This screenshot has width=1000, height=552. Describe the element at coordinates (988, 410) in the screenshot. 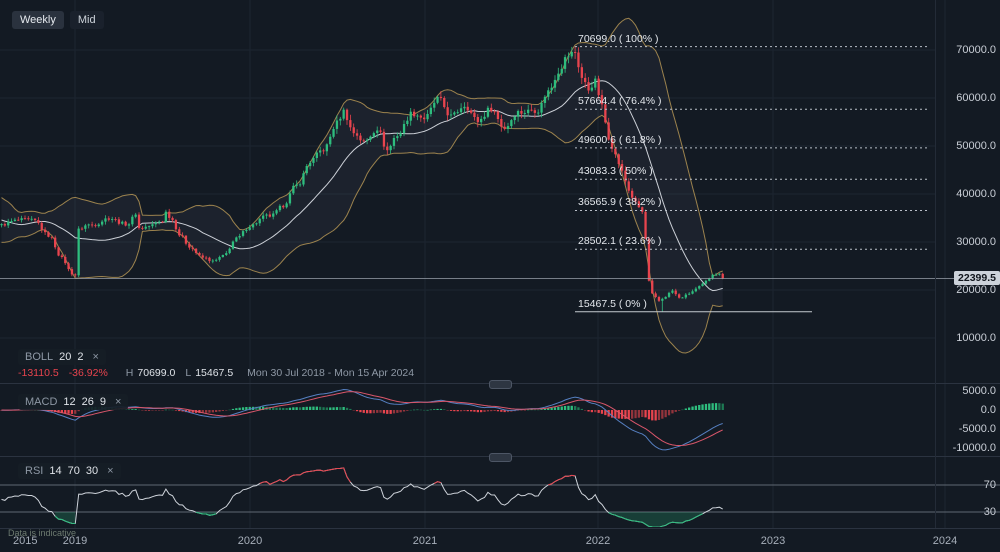

I see `macd-axis-label: 0.0` at that location.